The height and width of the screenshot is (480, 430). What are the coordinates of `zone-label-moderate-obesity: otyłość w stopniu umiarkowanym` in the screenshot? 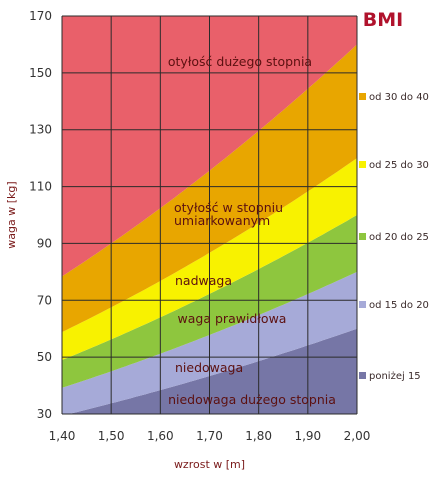 It's located at (228, 214).